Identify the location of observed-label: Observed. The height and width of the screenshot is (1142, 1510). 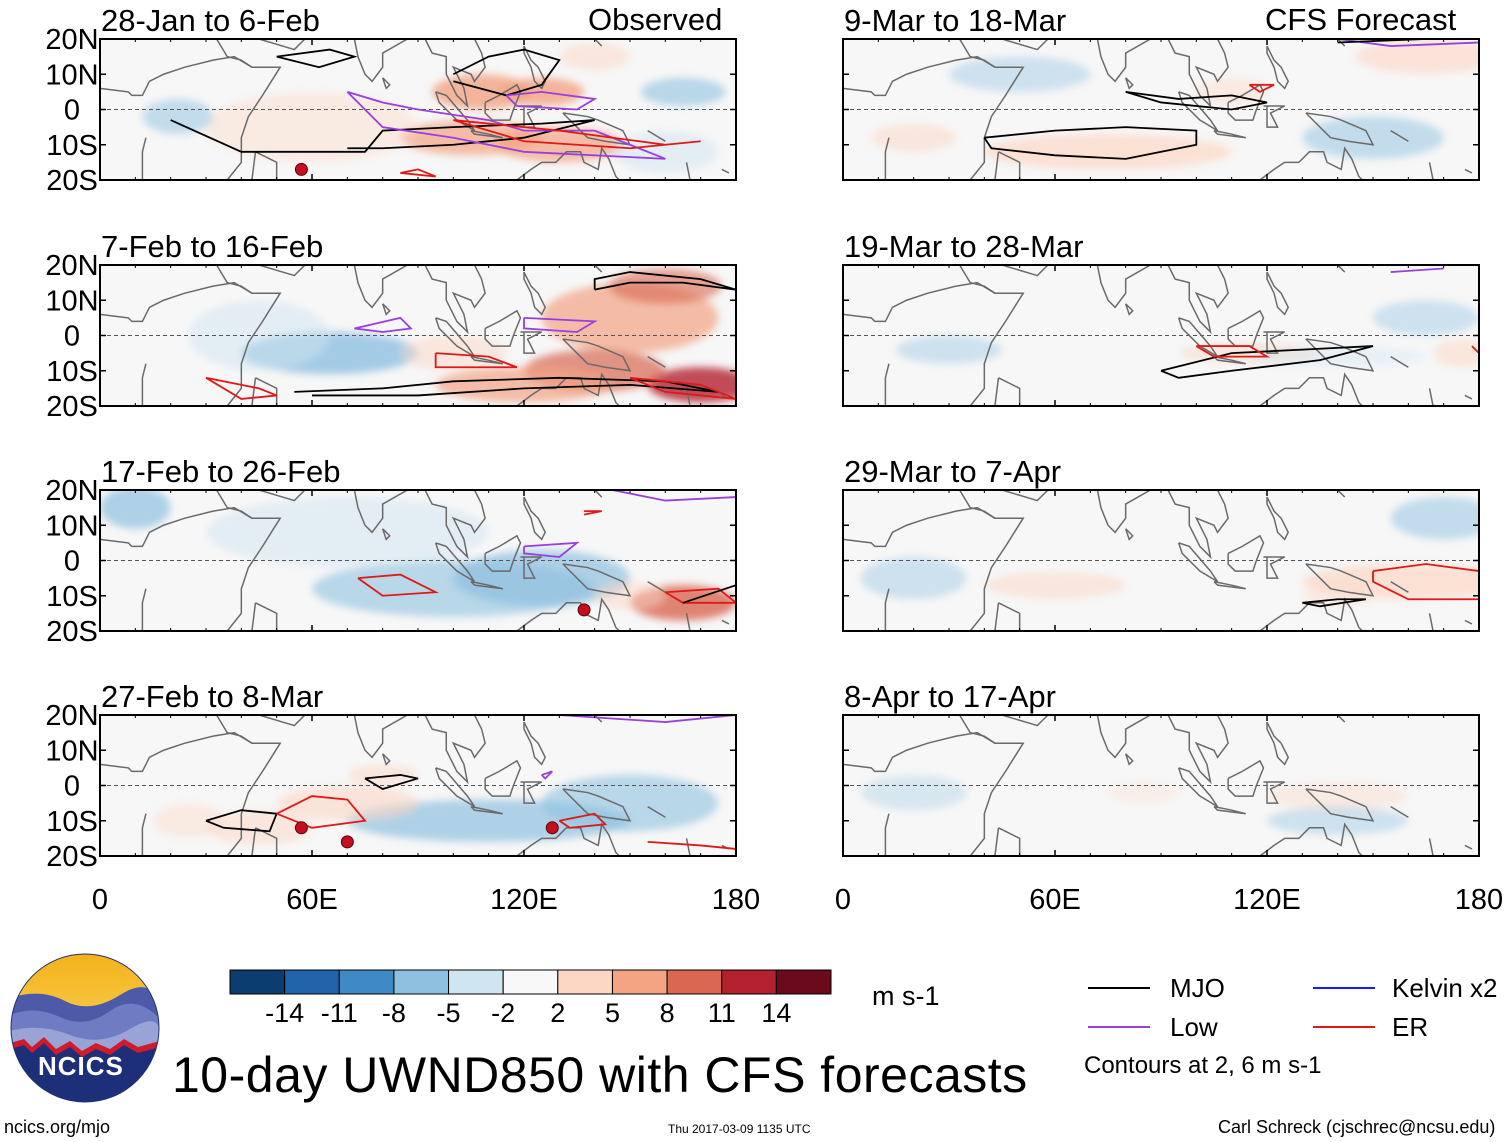
(655, 19).